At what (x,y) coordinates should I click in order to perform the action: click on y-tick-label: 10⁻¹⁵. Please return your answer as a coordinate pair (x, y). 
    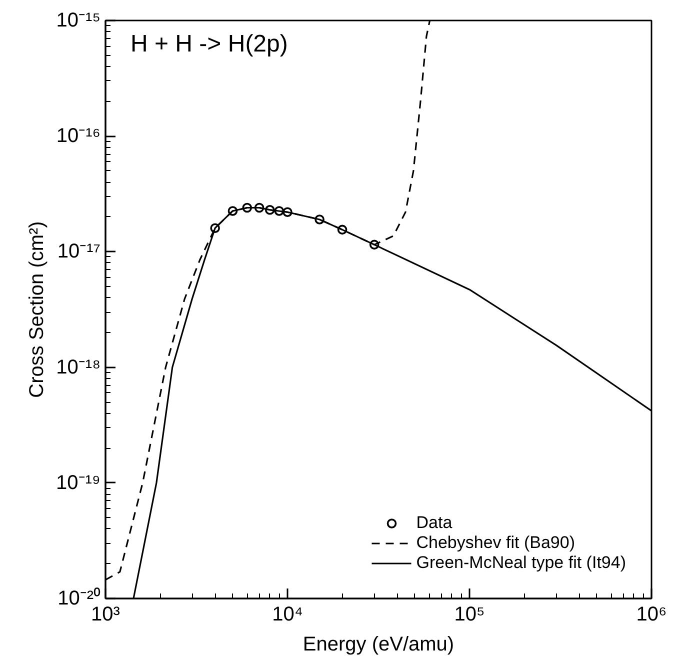
    Looking at the image, I should click on (78, 21).